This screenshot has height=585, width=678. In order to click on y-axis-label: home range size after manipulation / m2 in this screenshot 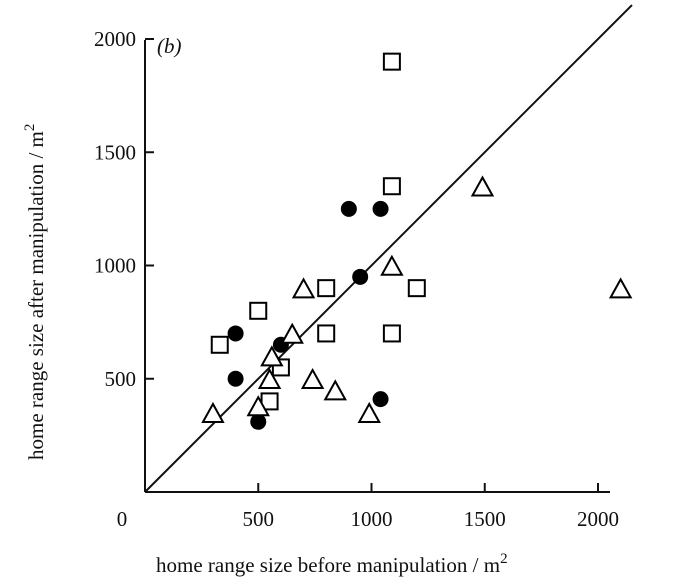, I will do `click(35, 292)`.